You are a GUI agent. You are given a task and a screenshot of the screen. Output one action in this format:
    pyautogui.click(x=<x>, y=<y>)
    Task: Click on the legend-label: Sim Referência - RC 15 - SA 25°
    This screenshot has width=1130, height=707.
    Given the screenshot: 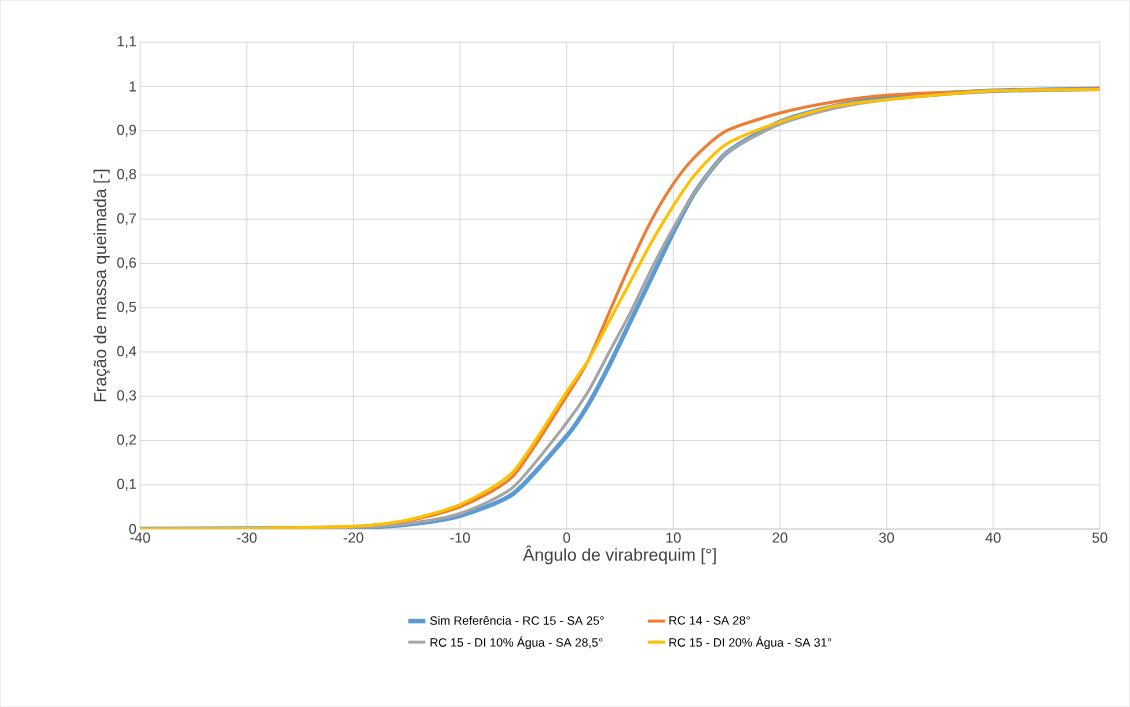 What is the action you would take?
    pyautogui.click(x=517, y=620)
    